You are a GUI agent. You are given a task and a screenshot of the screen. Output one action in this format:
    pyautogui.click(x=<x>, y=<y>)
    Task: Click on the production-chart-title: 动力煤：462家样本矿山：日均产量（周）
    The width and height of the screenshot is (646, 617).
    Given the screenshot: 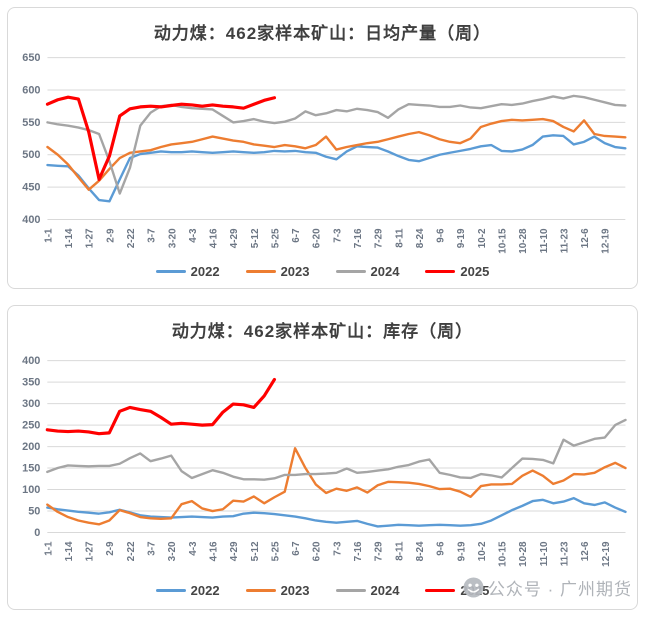 What is the action you would take?
    pyautogui.click(x=322, y=33)
    